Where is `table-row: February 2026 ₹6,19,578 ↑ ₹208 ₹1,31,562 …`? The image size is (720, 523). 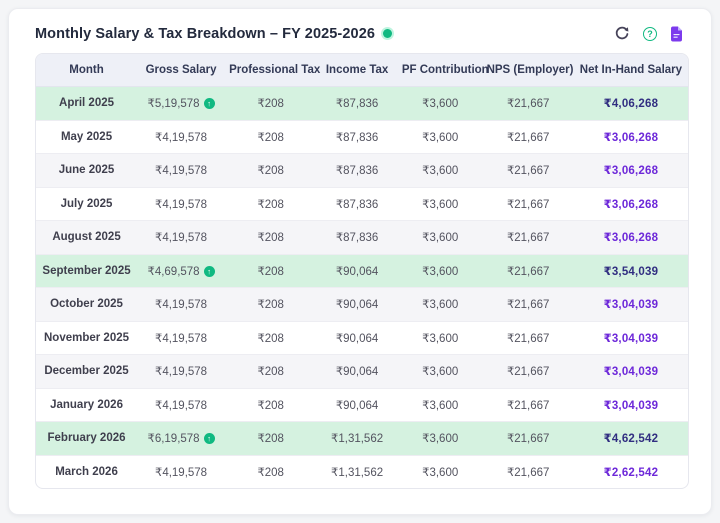 table-row: February 2026 ₹6,19,578 ↑ ₹208 ₹1,31,562 … is located at coordinates (362, 438).